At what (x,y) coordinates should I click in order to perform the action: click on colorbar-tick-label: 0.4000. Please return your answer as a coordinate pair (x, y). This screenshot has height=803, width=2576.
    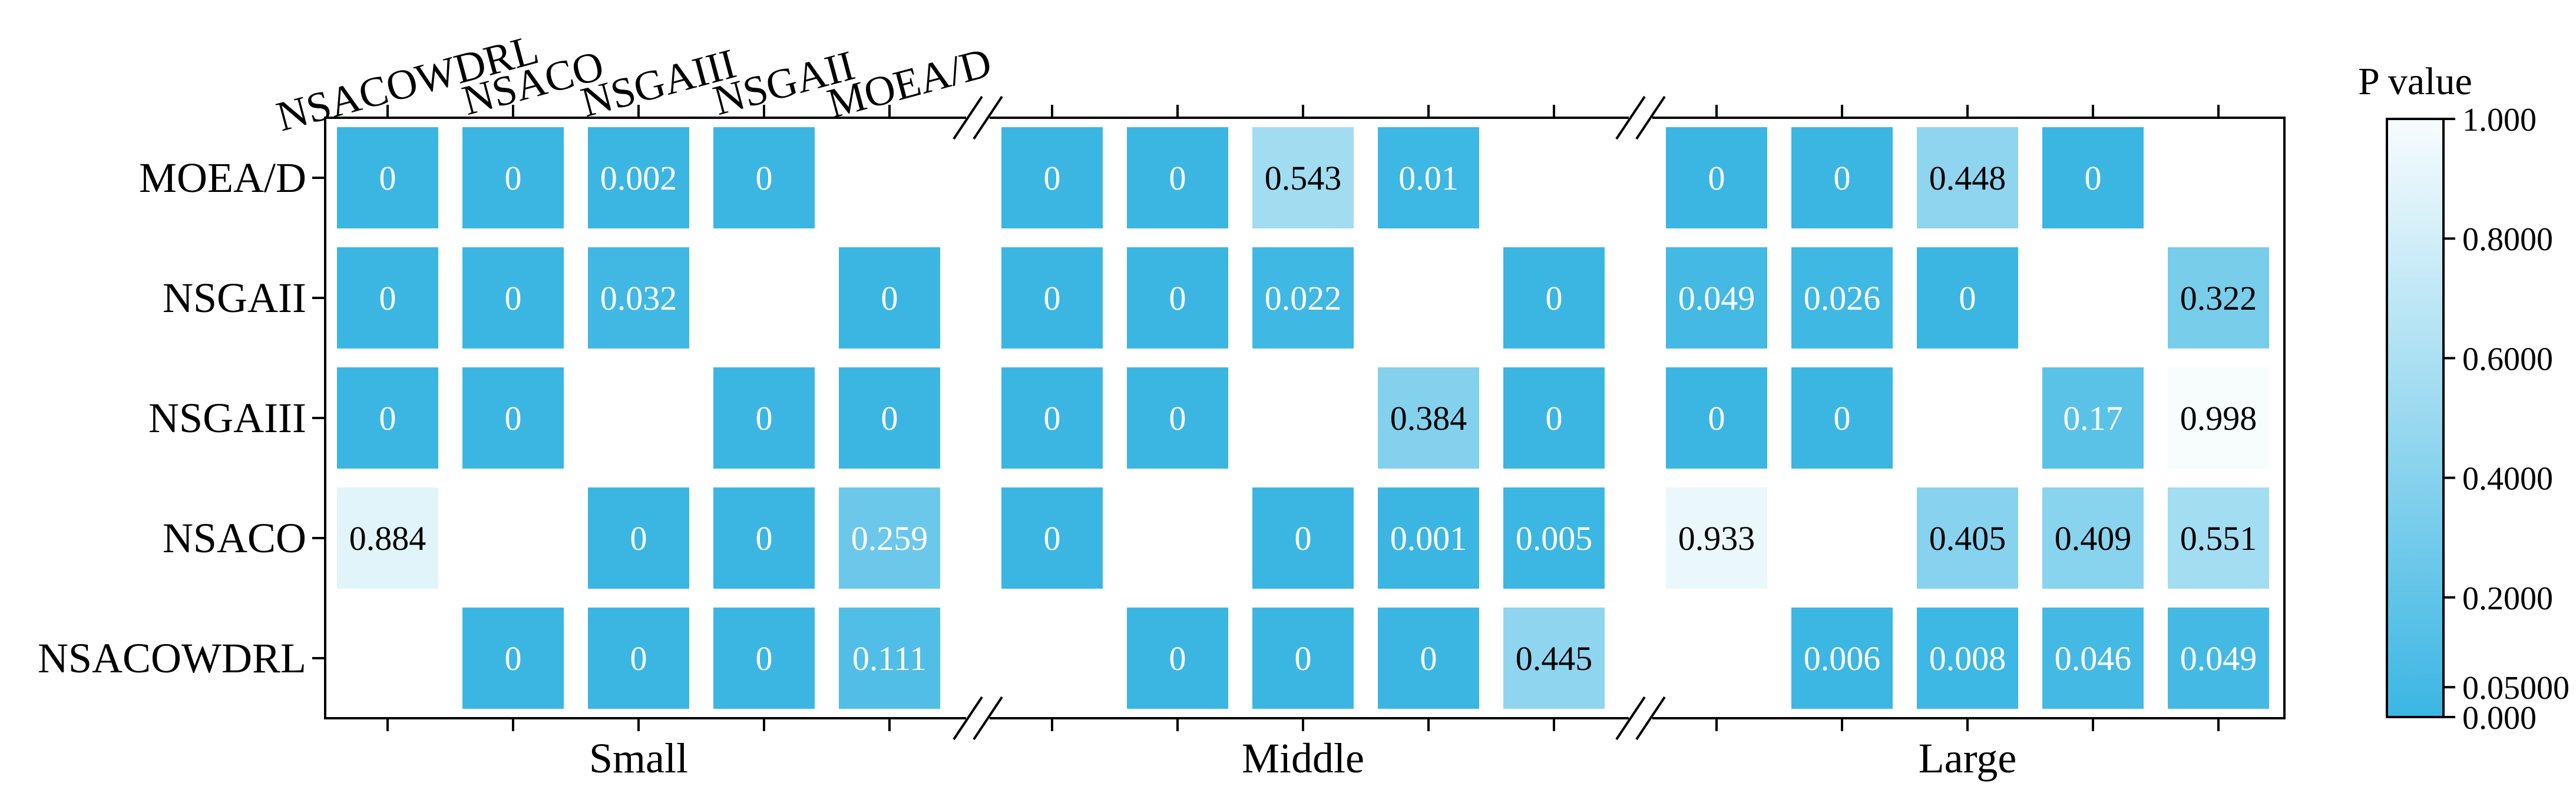
    Looking at the image, I should click on (2507, 479).